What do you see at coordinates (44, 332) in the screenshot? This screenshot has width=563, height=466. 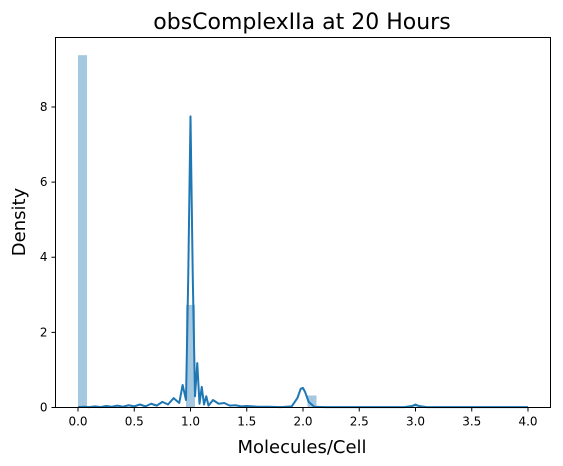 I see `y-tick-label: 2` at bounding box center [44, 332].